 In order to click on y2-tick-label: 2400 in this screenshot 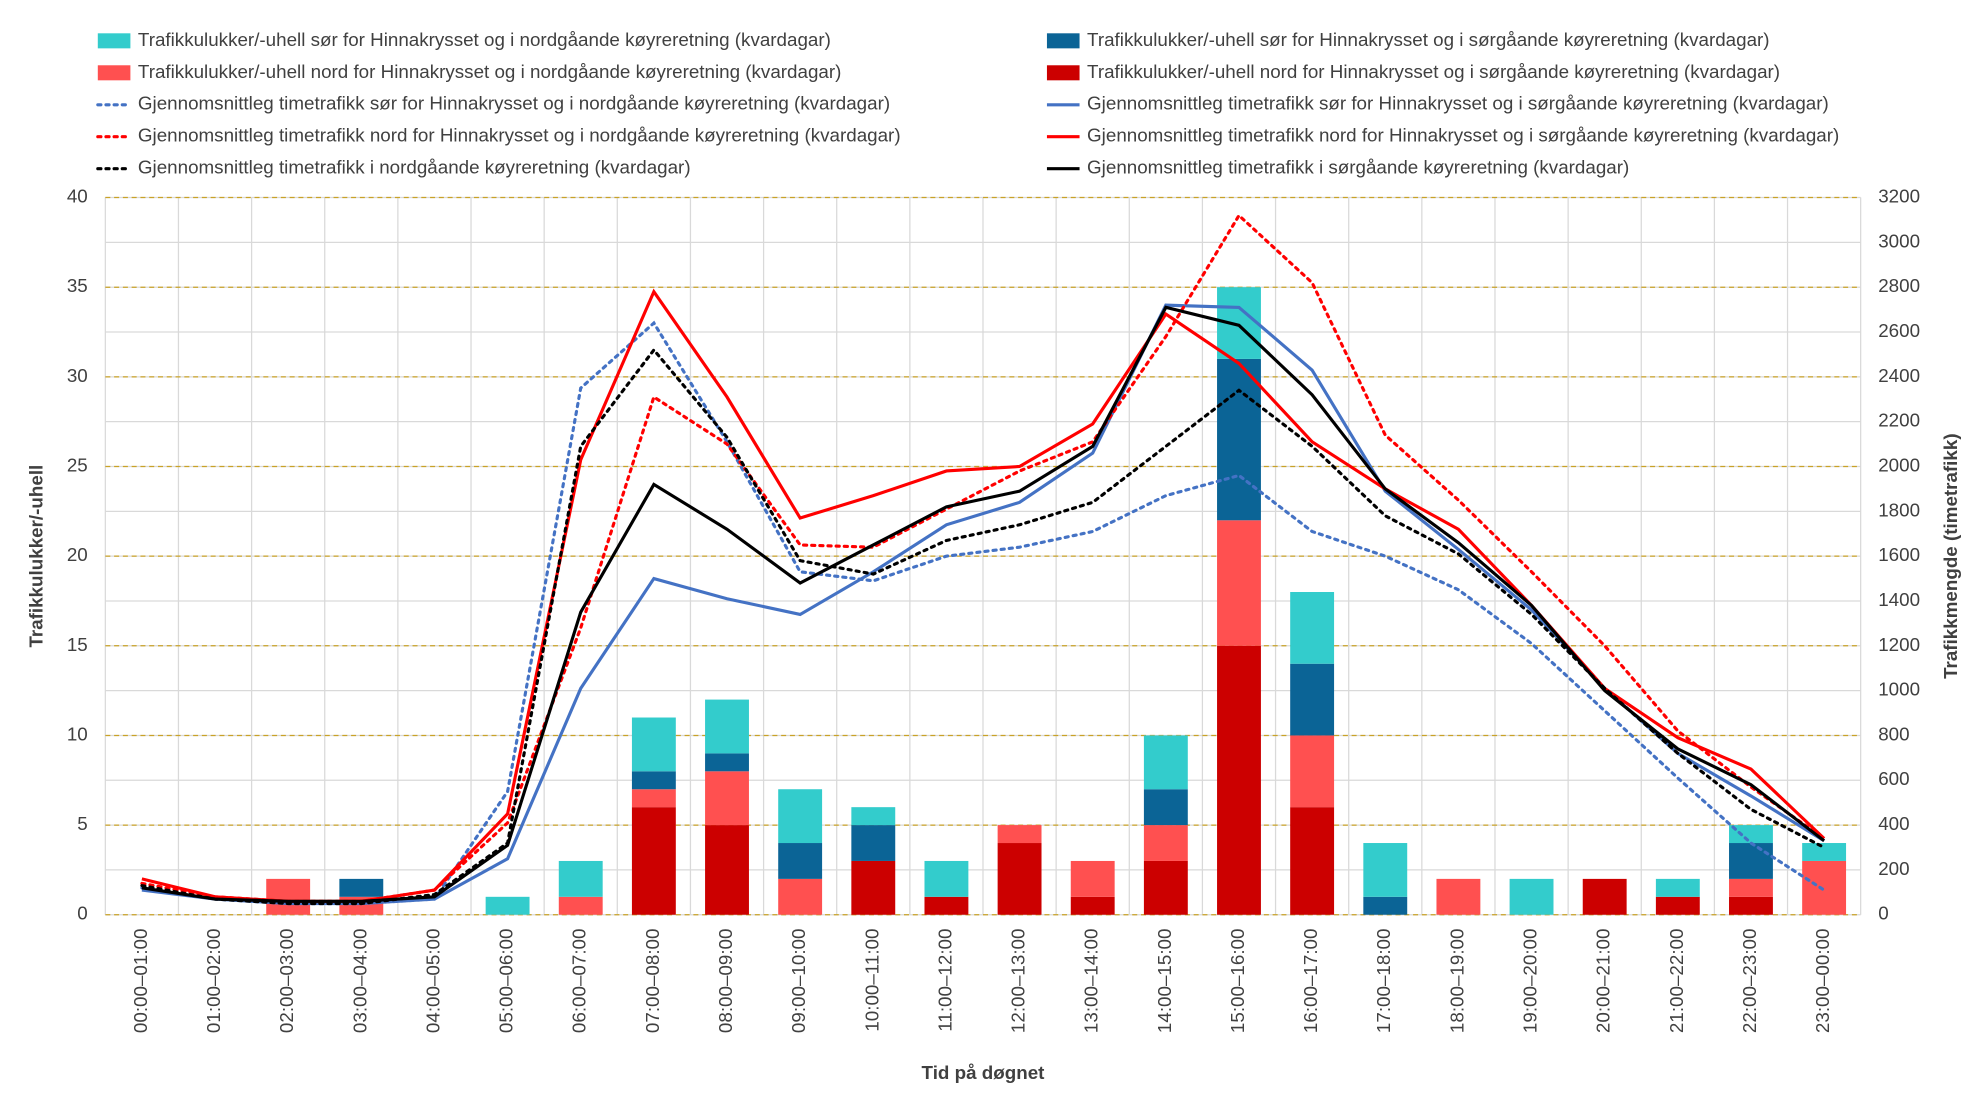, I will do `click(1899, 375)`.